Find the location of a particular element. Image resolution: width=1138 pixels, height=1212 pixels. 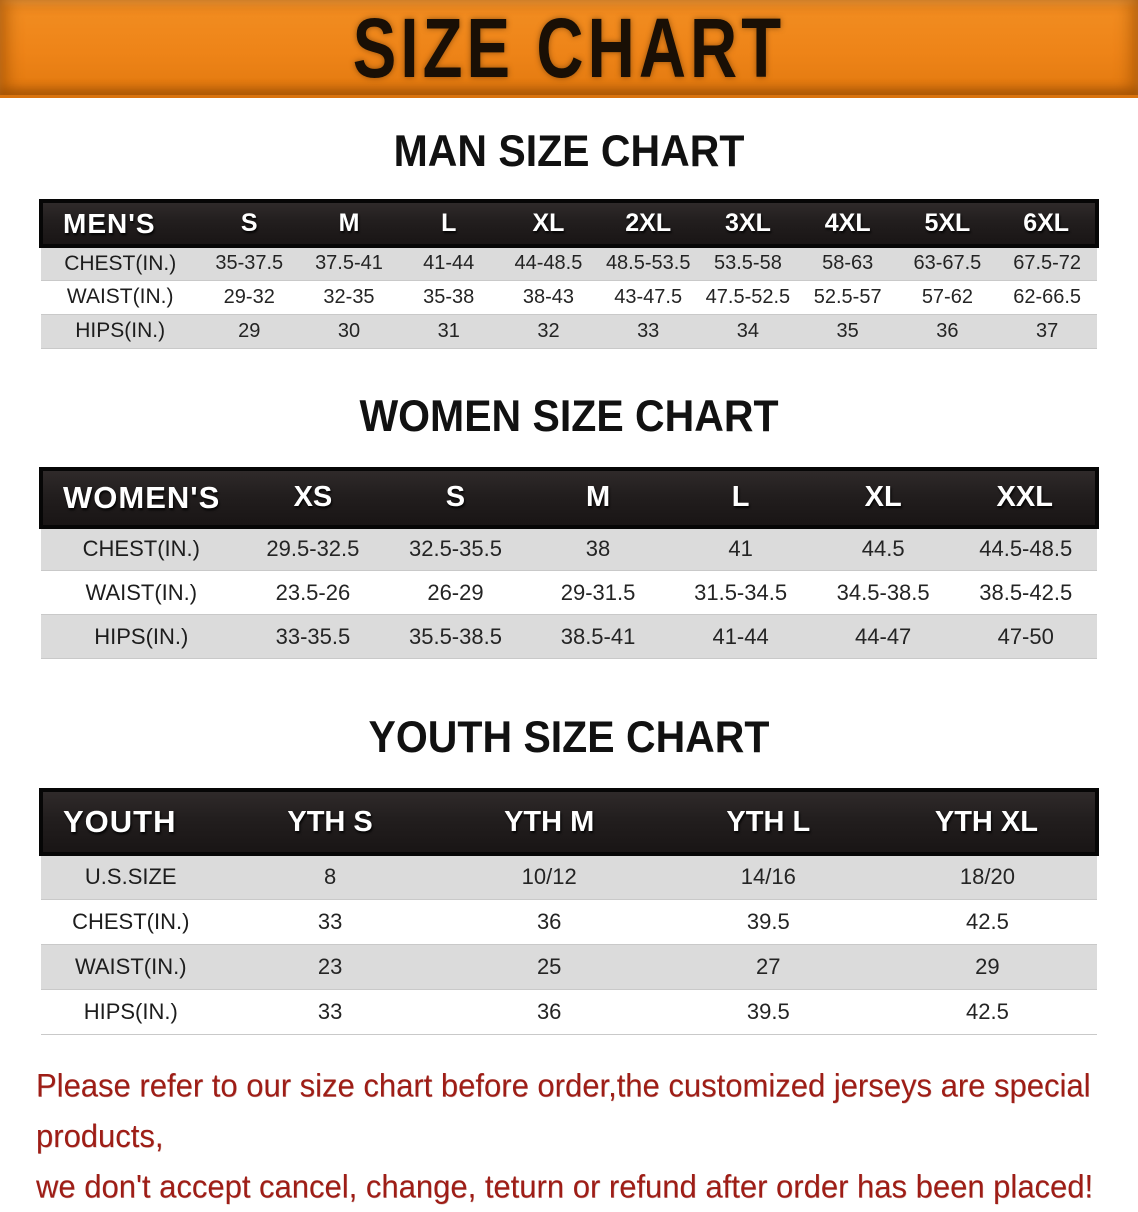

size-value-cell: 48.5-53.5 is located at coordinates (648, 263).